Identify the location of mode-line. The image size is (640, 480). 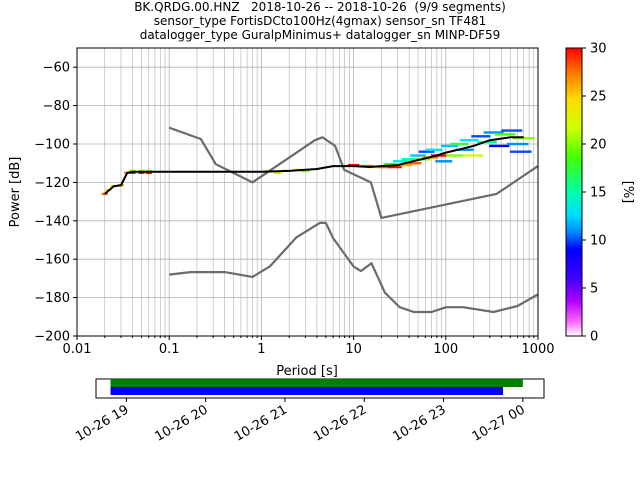
(314, 165).